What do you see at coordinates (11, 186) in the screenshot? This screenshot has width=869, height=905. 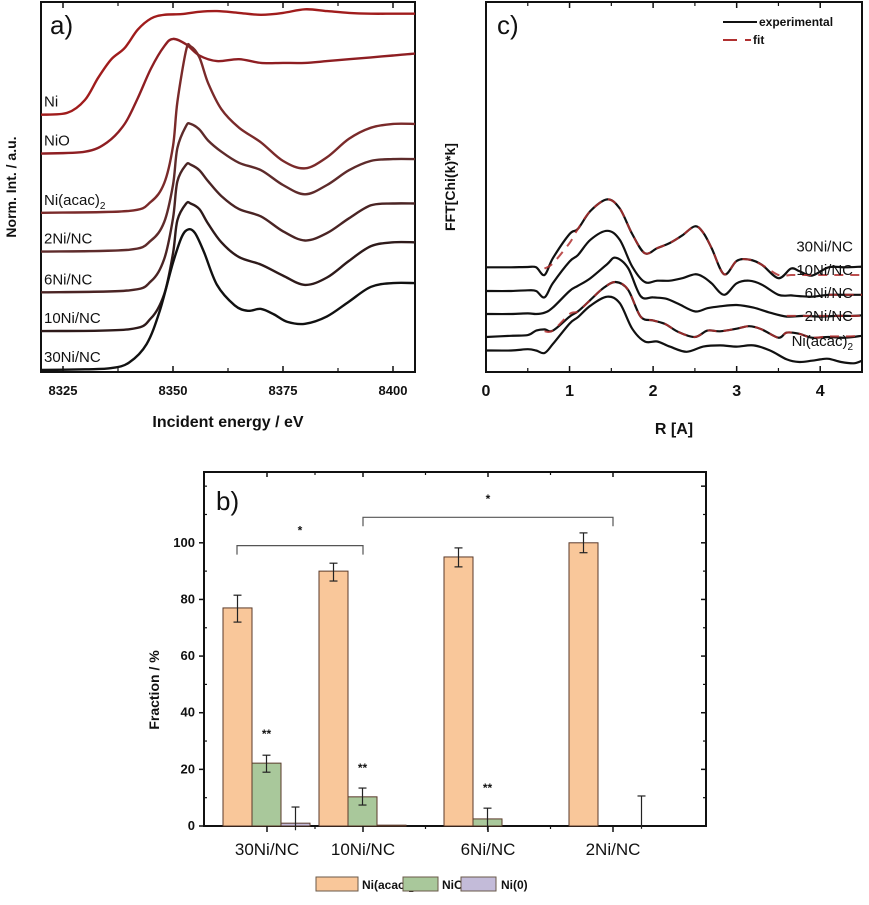 I see `panel-a-y-axis-title: Norm. Int. / a.u.` at bounding box center [11, 186].